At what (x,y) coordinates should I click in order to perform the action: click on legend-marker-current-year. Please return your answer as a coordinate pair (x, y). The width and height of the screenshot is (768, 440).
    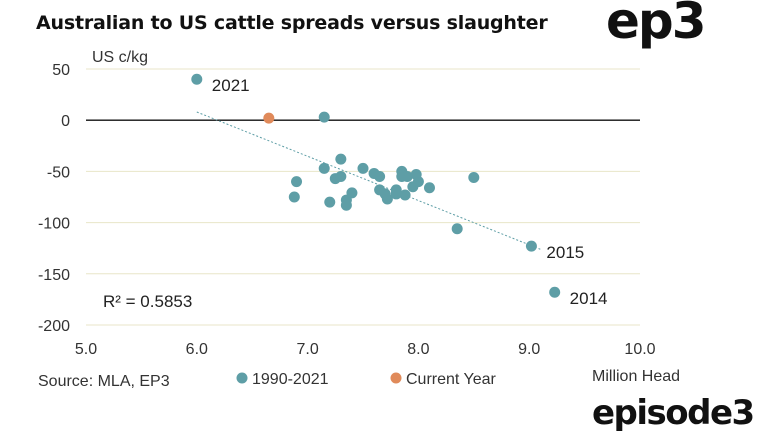
    Looking at the image, I should click on (396, 378).